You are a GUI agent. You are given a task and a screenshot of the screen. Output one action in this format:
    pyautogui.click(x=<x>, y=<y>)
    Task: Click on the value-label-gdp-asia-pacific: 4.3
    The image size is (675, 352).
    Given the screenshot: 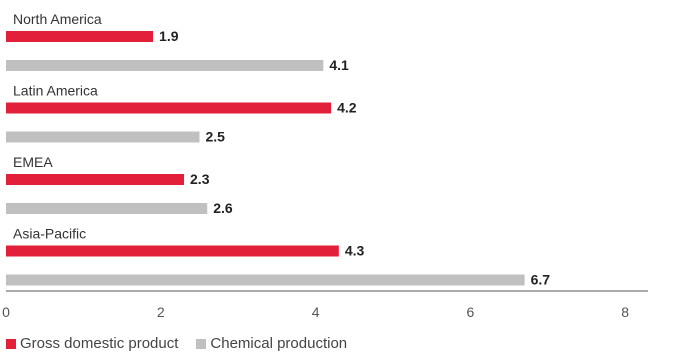 What is the action you would take?
    pyautogui.click(x=355, y=251)
    